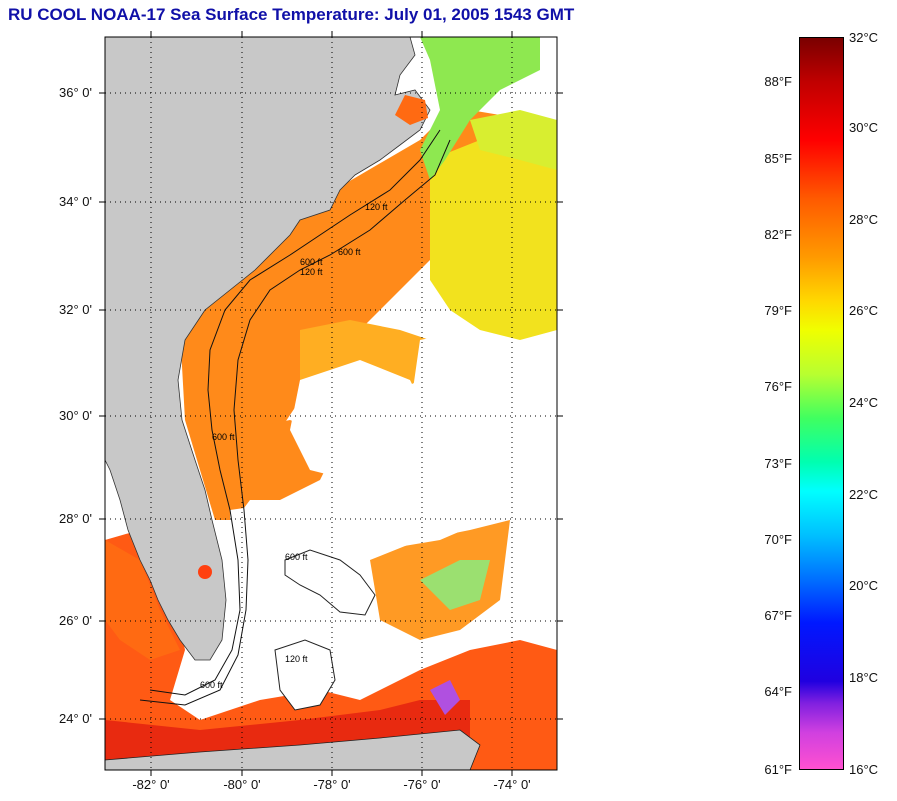  What do you see at coordinates (778, 769) in the screenshot?
I see `colorbar-f-label: 61°F` at bounding box center [778, 769].